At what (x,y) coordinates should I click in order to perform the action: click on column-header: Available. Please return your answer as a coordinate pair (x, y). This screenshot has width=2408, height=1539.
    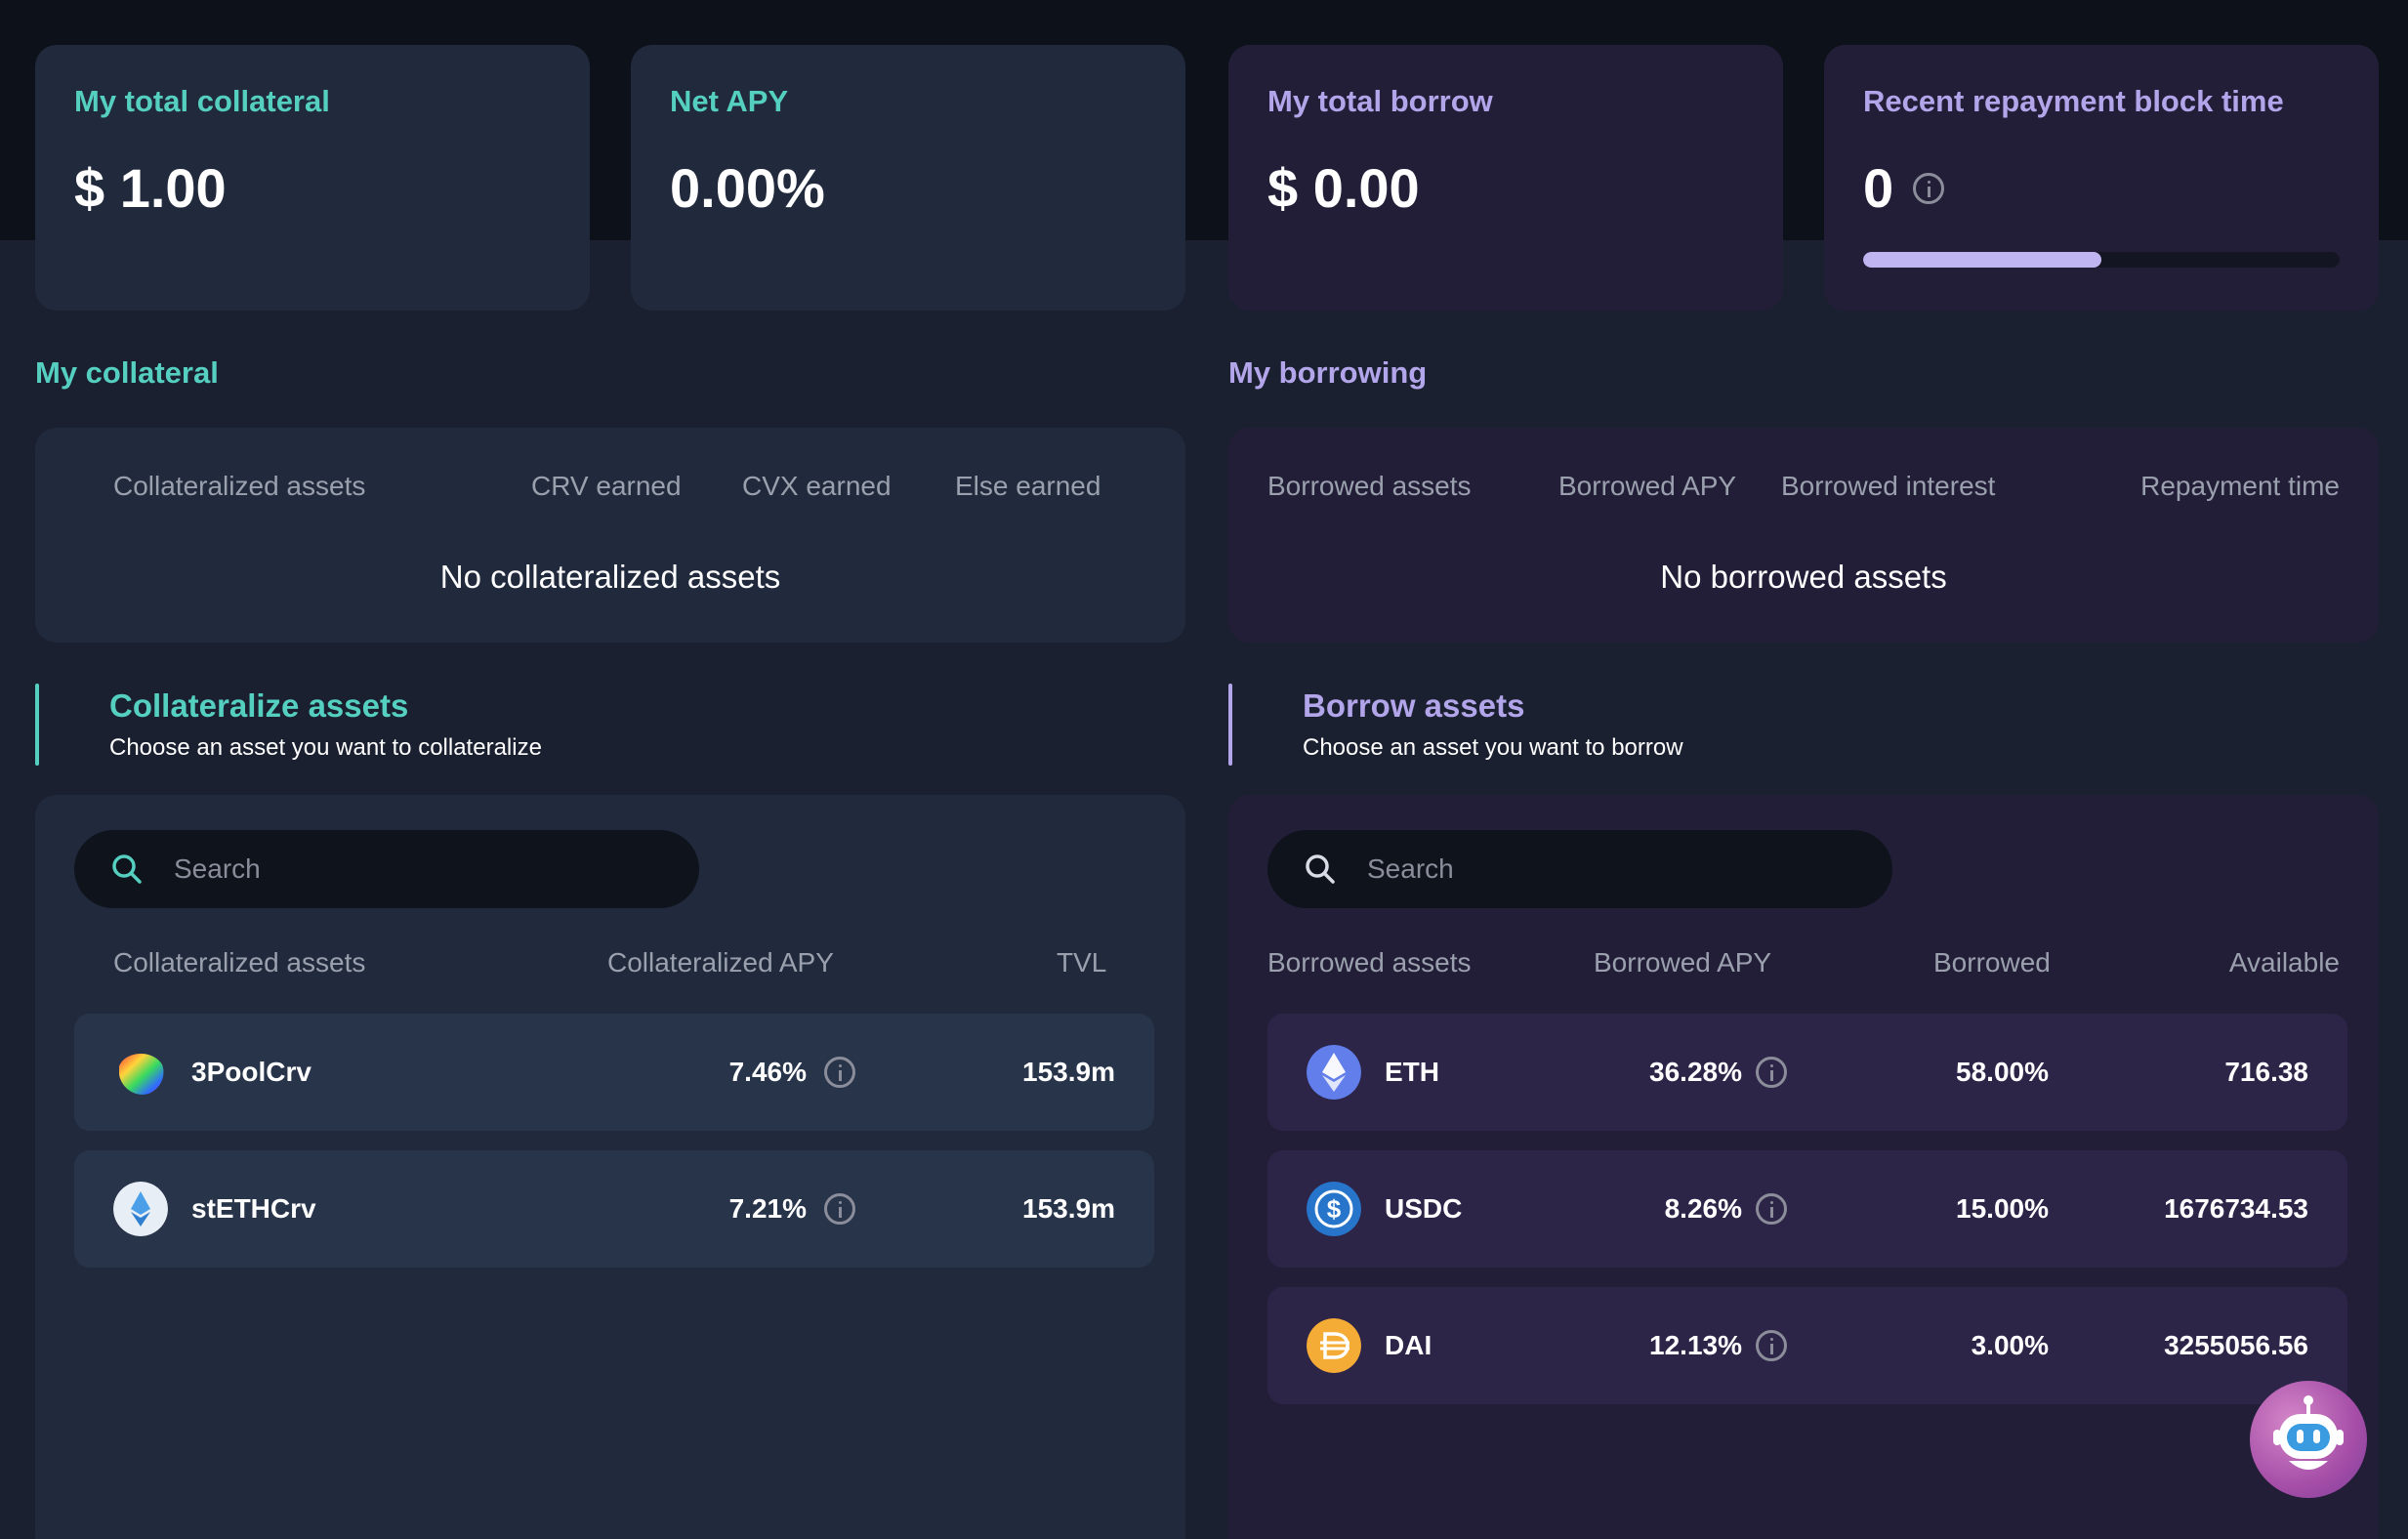
    Looking at the image, I should click on (2284, 962).